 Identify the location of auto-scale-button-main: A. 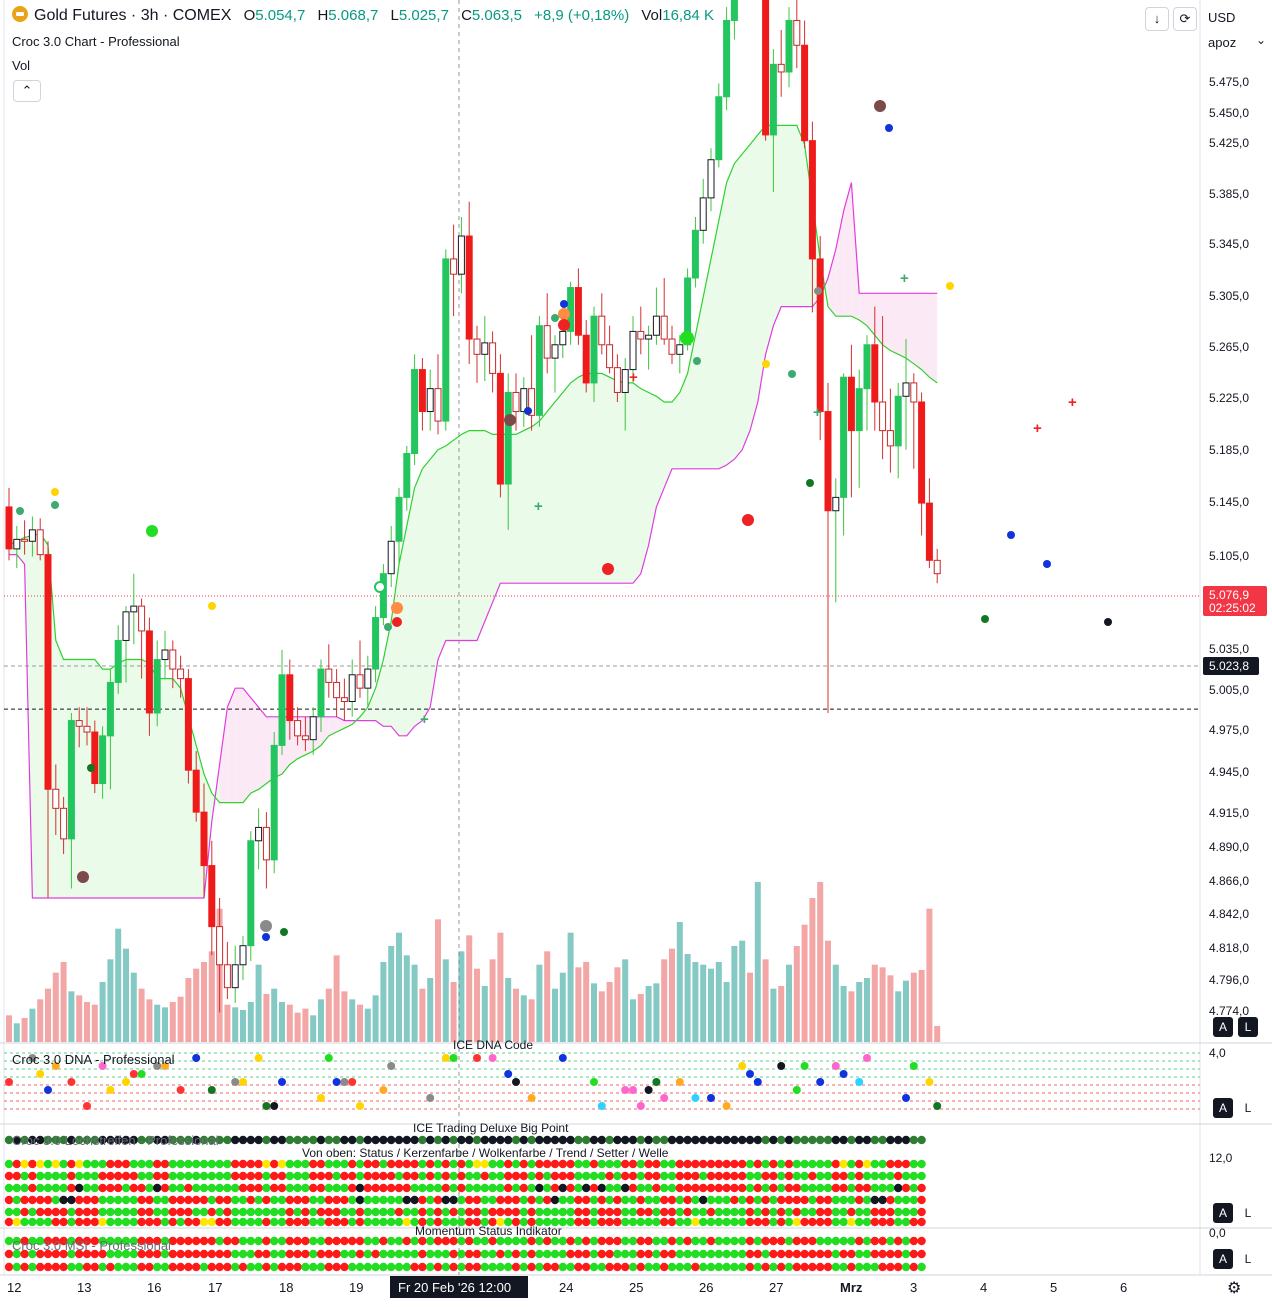
(1223, 1027).